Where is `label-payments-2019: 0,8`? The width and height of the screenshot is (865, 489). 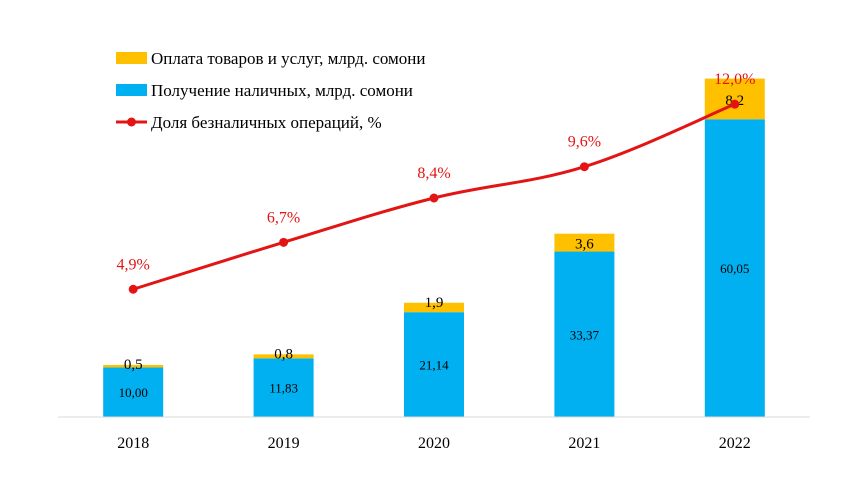
label-payments-2019: 0,8 is located at coordinates (283, 354).